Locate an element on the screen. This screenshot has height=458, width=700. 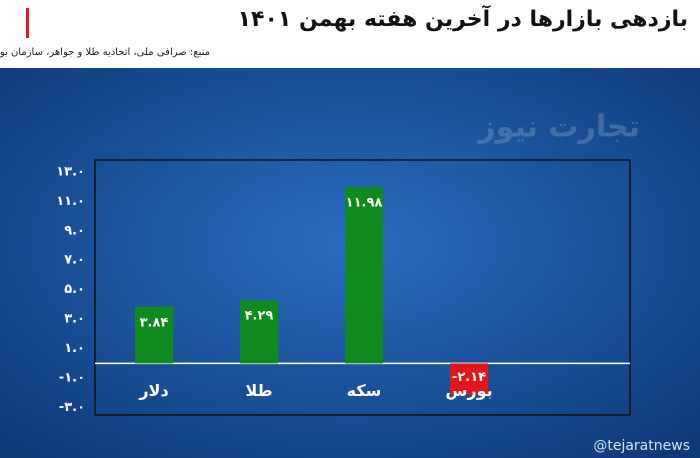
value-label: ۴.۲۹ is located at coordinates (259, 316).